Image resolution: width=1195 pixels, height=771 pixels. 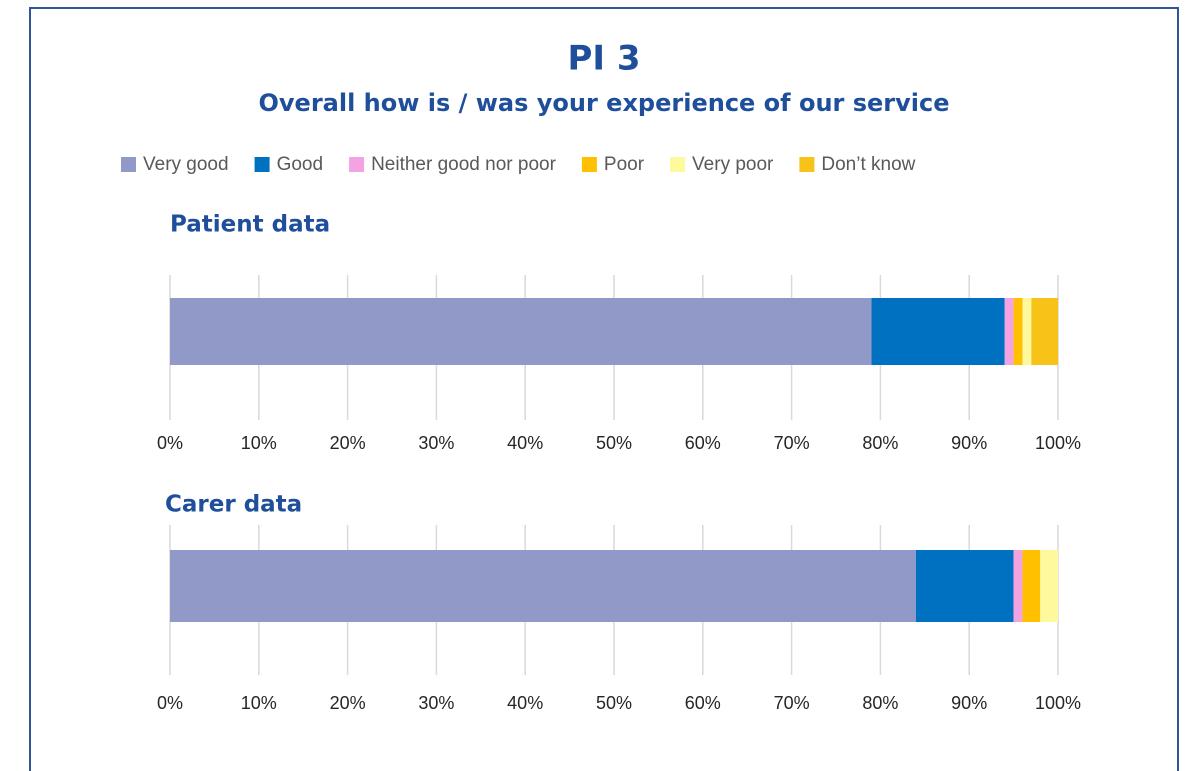 What do you see at coordinates (733, 164) in the screenshot?
I see `legend-label: Very poor` at bounding box center [733, 164].